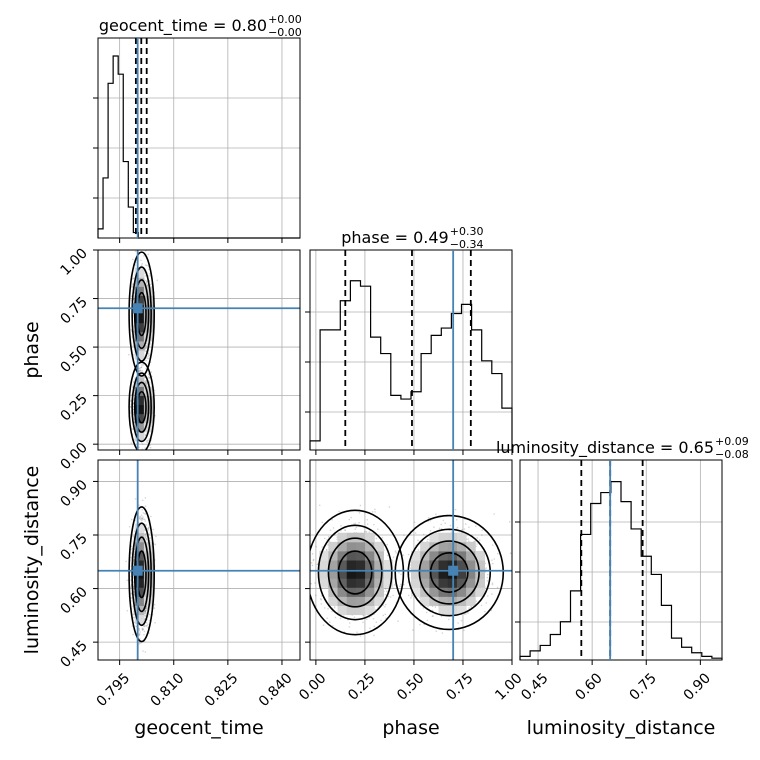 This screenshot has width=760, height=760. Describe the element at coordinates (411, 365) in the screenshot. I see `histogram-step-phase` at that location.